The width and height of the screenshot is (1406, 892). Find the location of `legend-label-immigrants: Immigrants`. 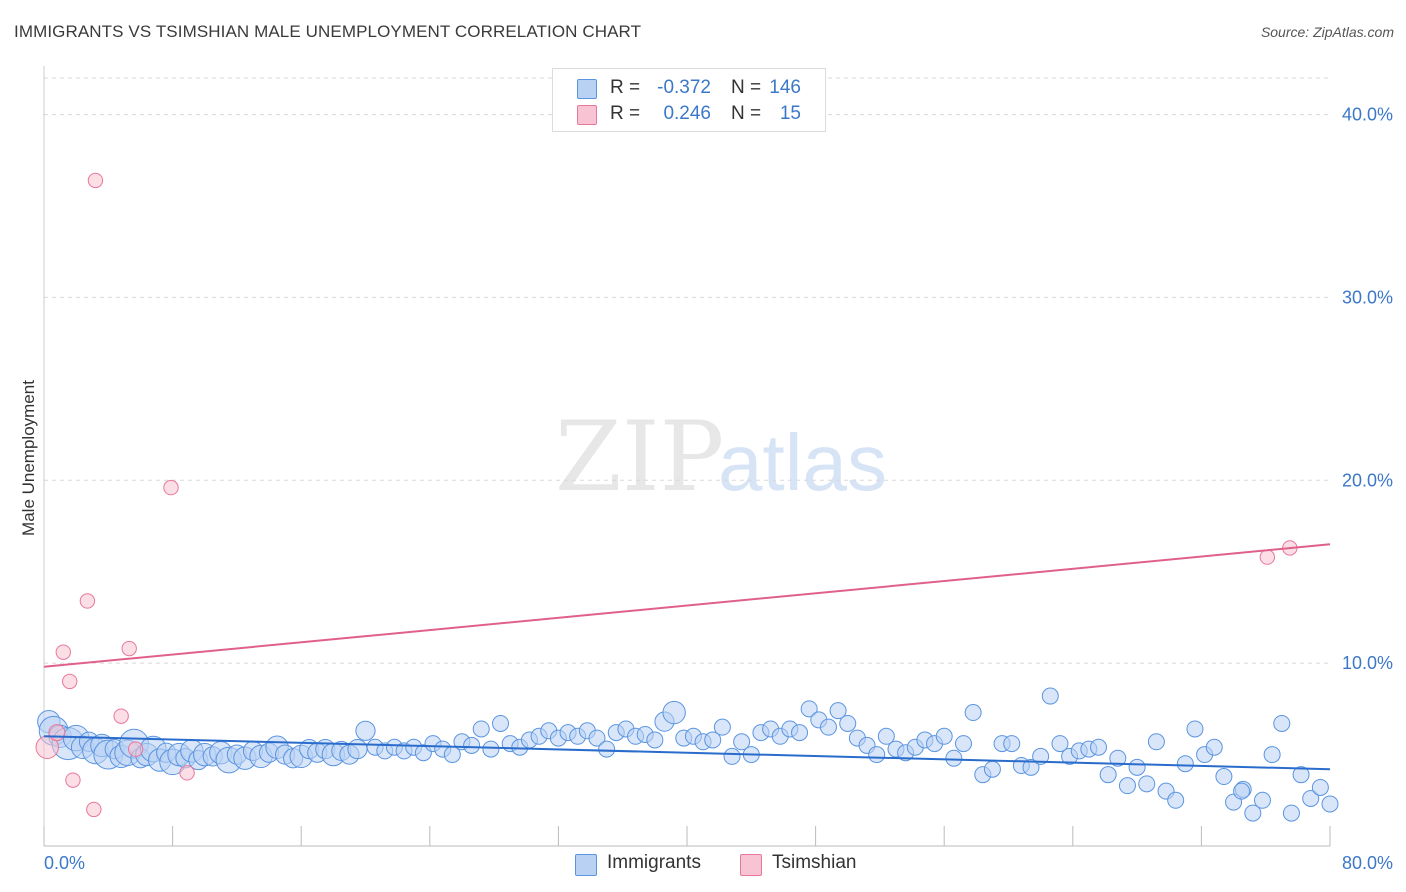

legend-label-immigrants: Immigrants is located at coordinates (654, 862).